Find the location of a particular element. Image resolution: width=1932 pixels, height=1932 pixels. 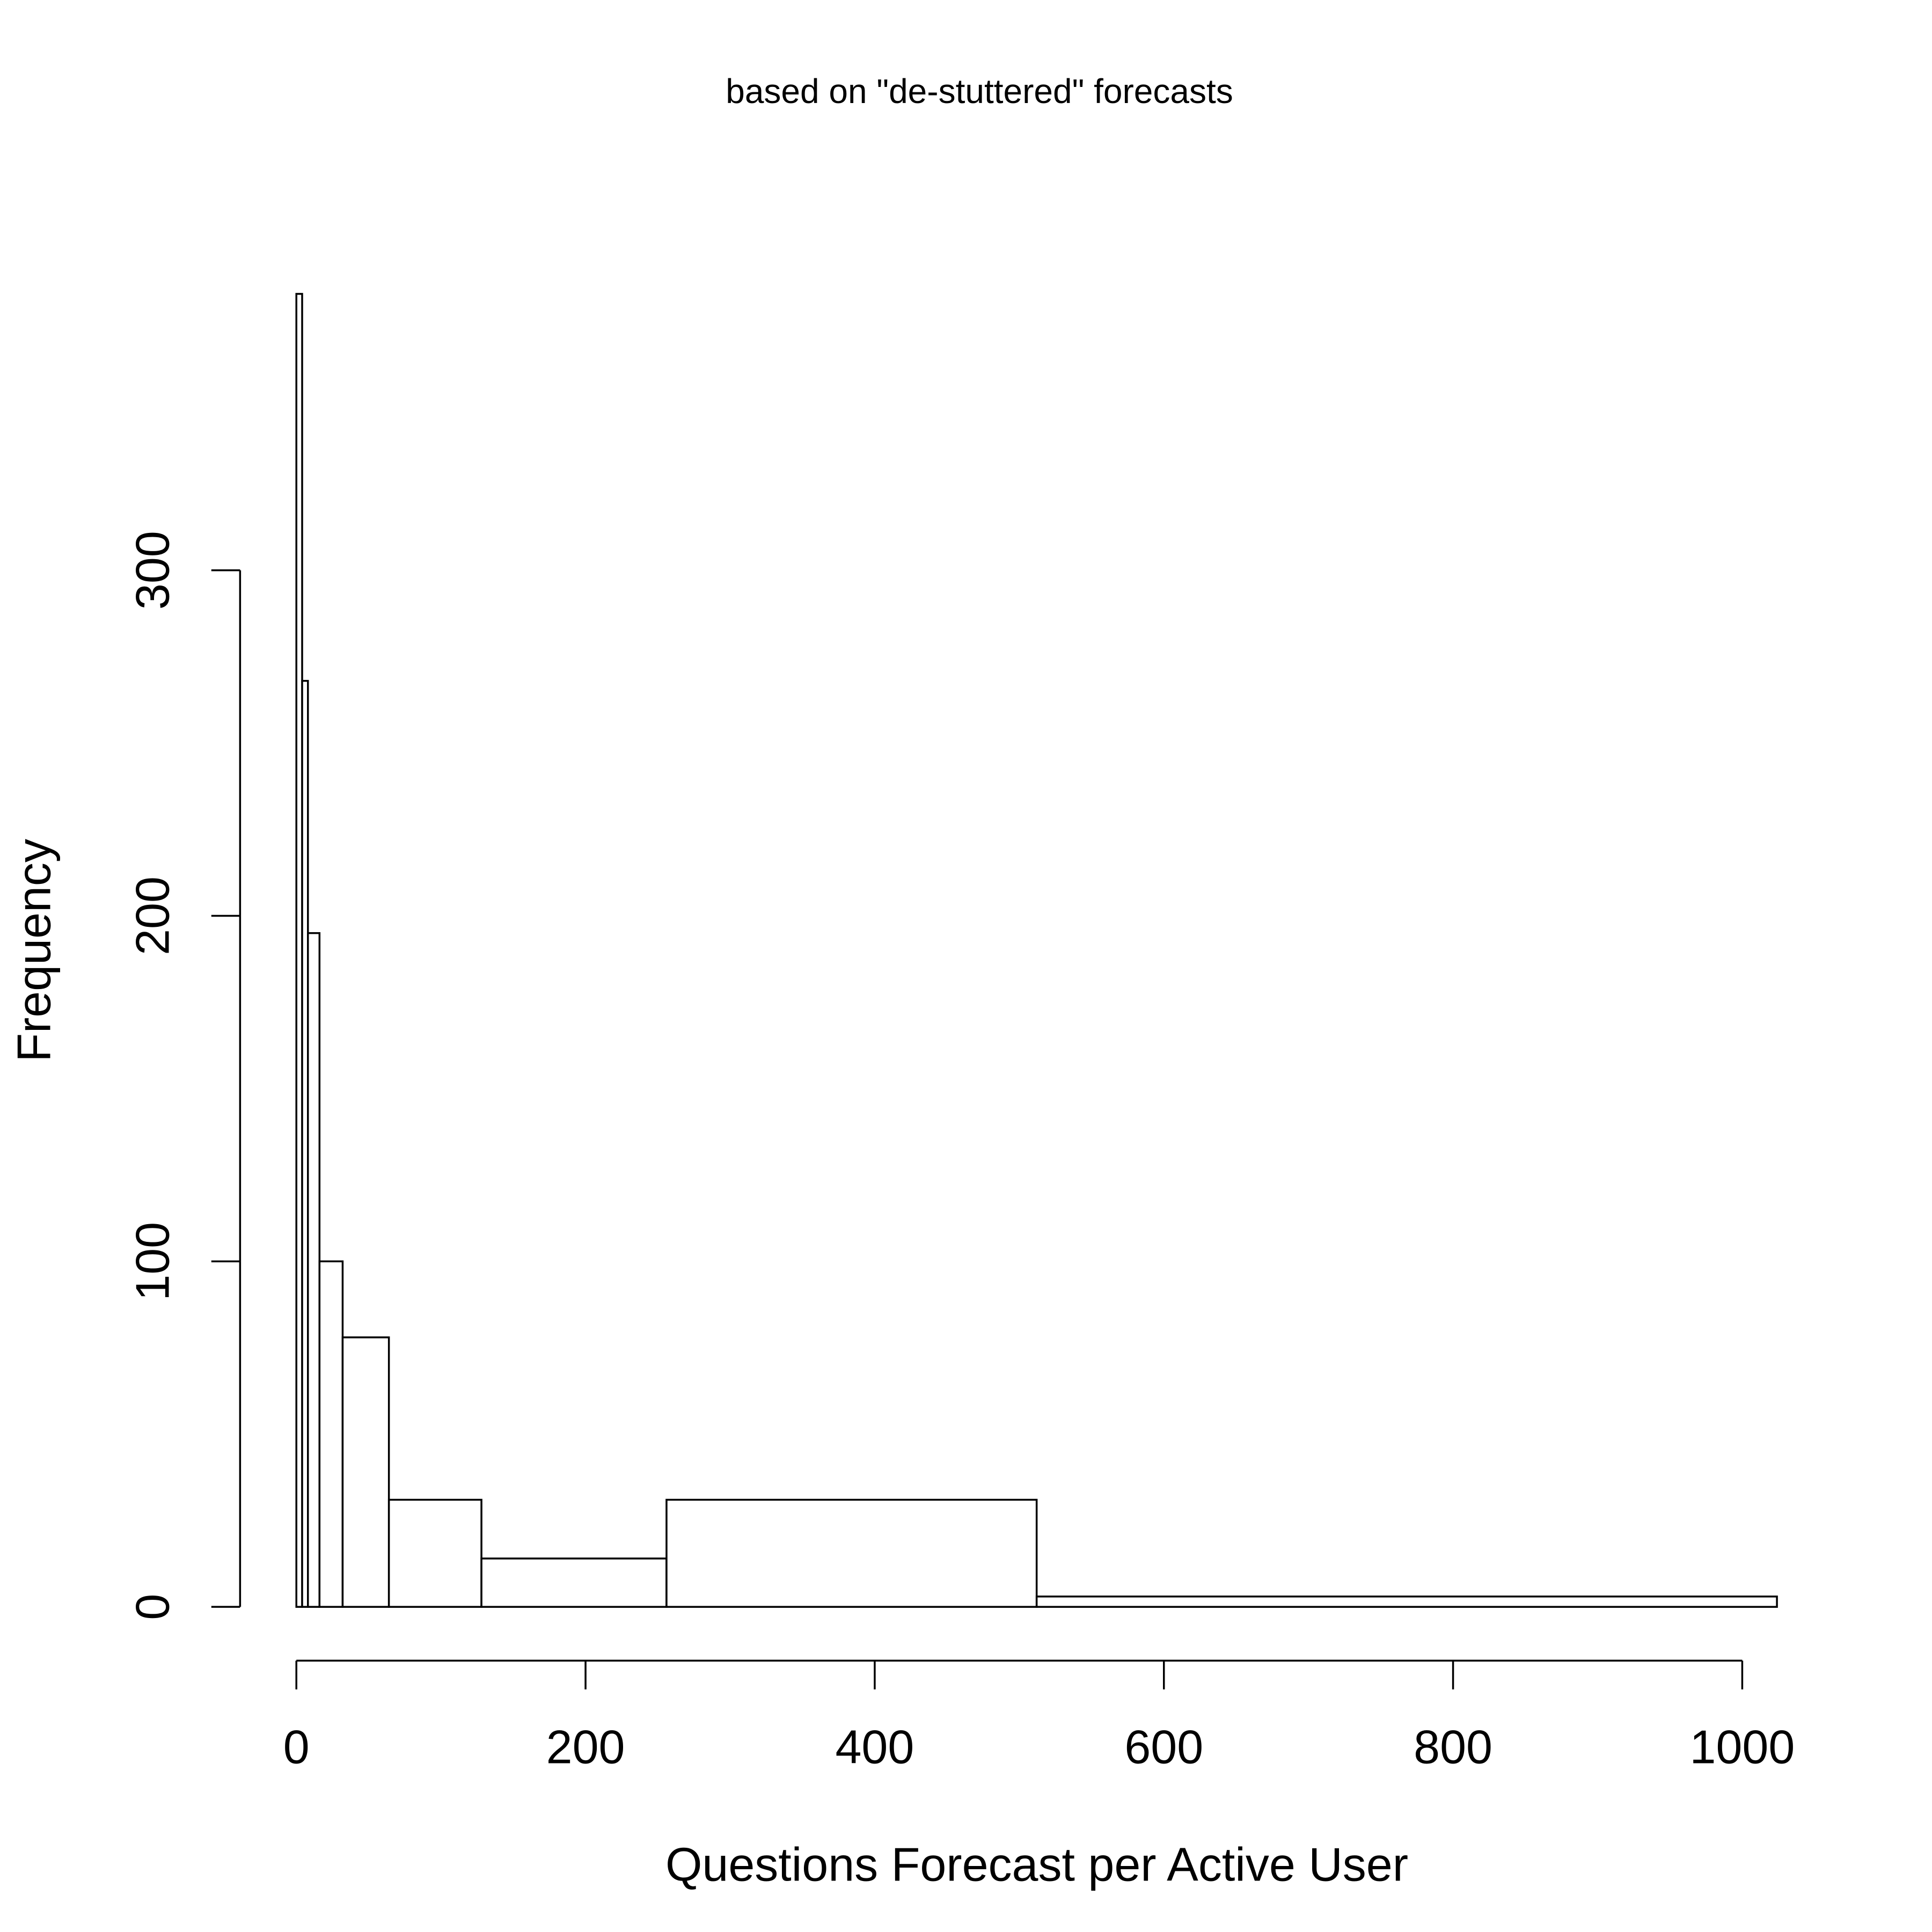

x-axis-title: Questions Forecast per Active User is located at coordinates (1036, 1864).